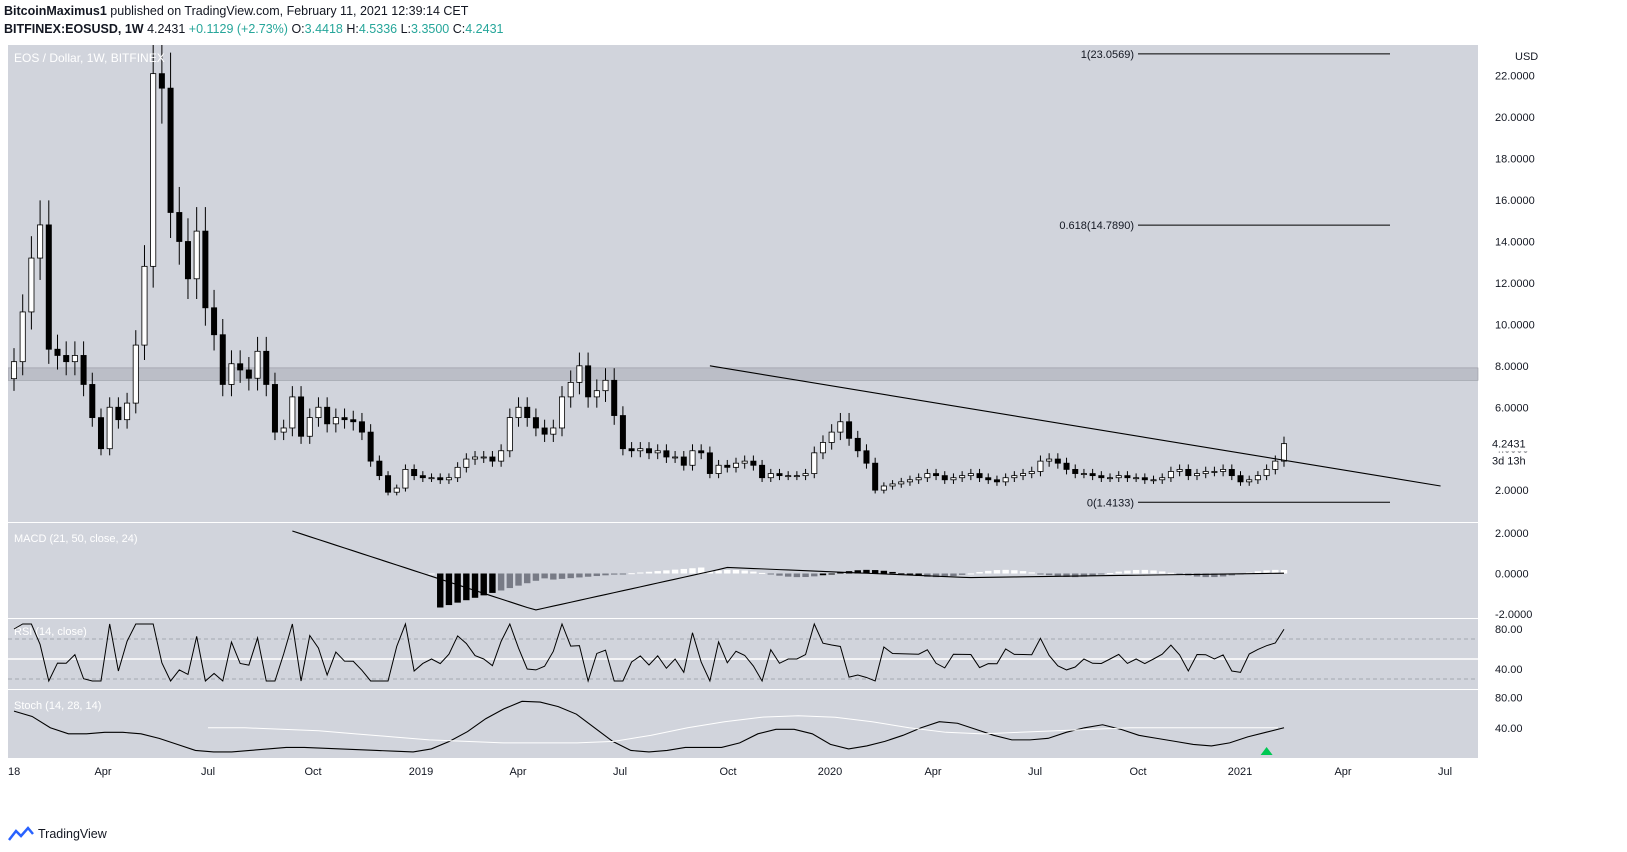 The height and width of the screenshot is (852, 1627). Describe the element at coordinates (1512, 367) in the screenshot. I see `price-axis-tick: 8.0000` at that location.